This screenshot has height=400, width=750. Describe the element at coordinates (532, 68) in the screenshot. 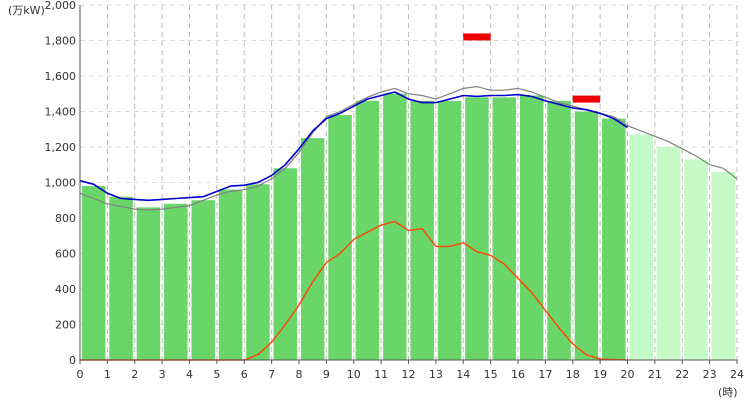

I see `peak-markers` at that location.